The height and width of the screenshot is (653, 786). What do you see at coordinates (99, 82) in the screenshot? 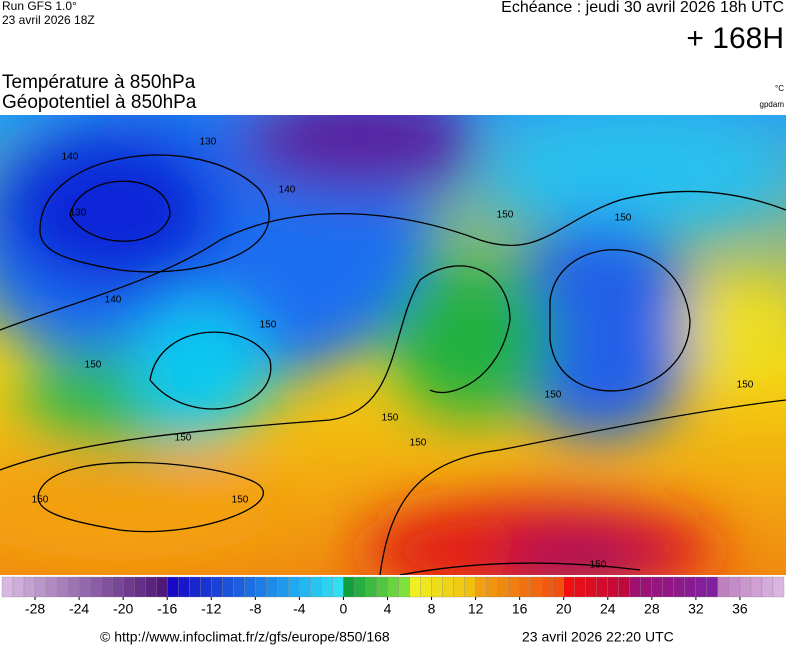
I see `title-temperature: Température à 850hPa` at bounding box center [99, 82].